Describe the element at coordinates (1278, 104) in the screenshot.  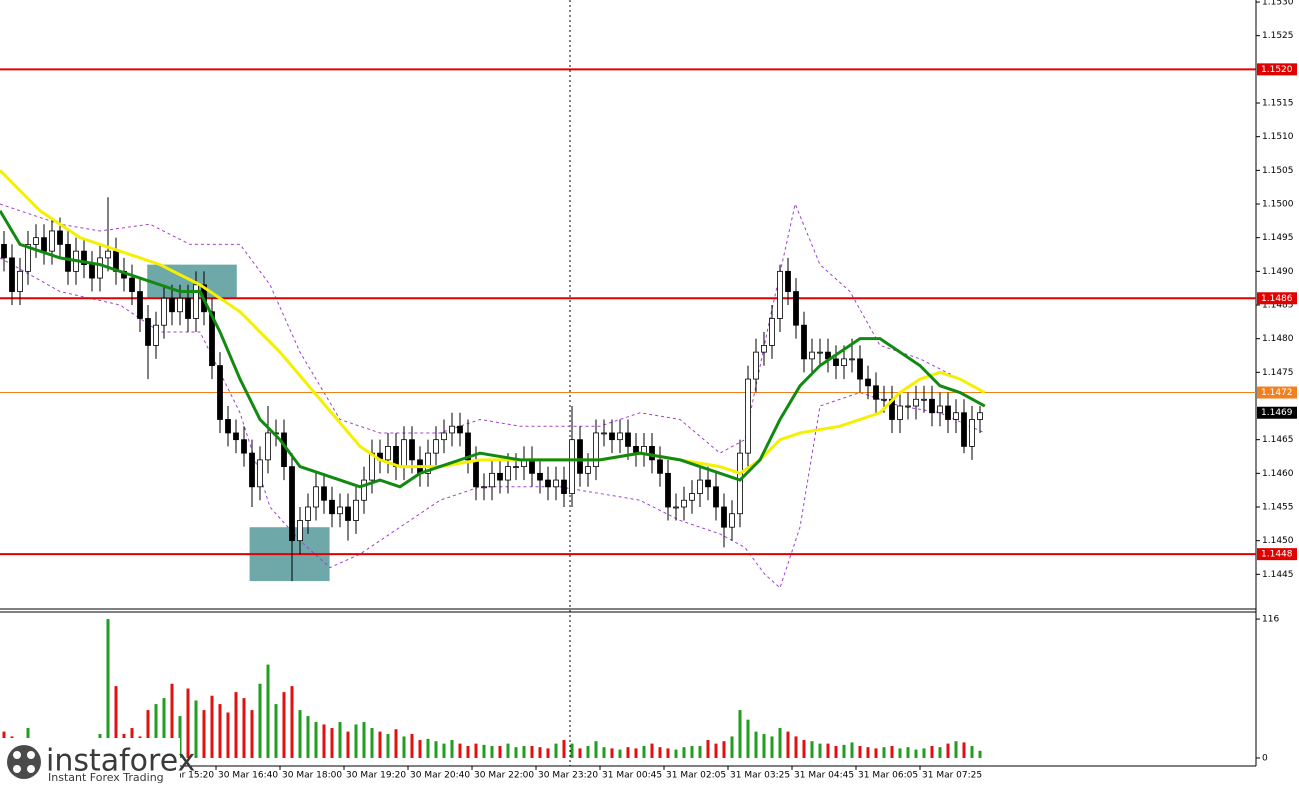
I see `y-tick-label: 1.1515` at that location.